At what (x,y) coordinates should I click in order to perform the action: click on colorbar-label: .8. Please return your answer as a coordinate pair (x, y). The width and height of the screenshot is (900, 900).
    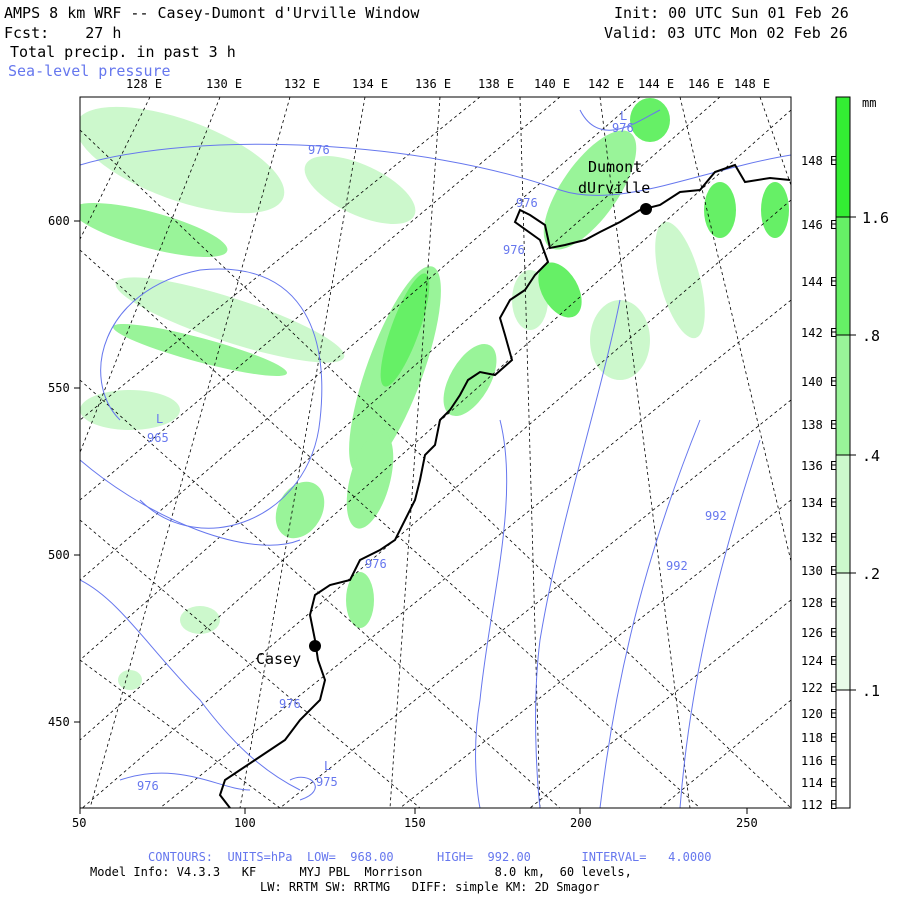
    Looking at the image, I should click on (871, 336).